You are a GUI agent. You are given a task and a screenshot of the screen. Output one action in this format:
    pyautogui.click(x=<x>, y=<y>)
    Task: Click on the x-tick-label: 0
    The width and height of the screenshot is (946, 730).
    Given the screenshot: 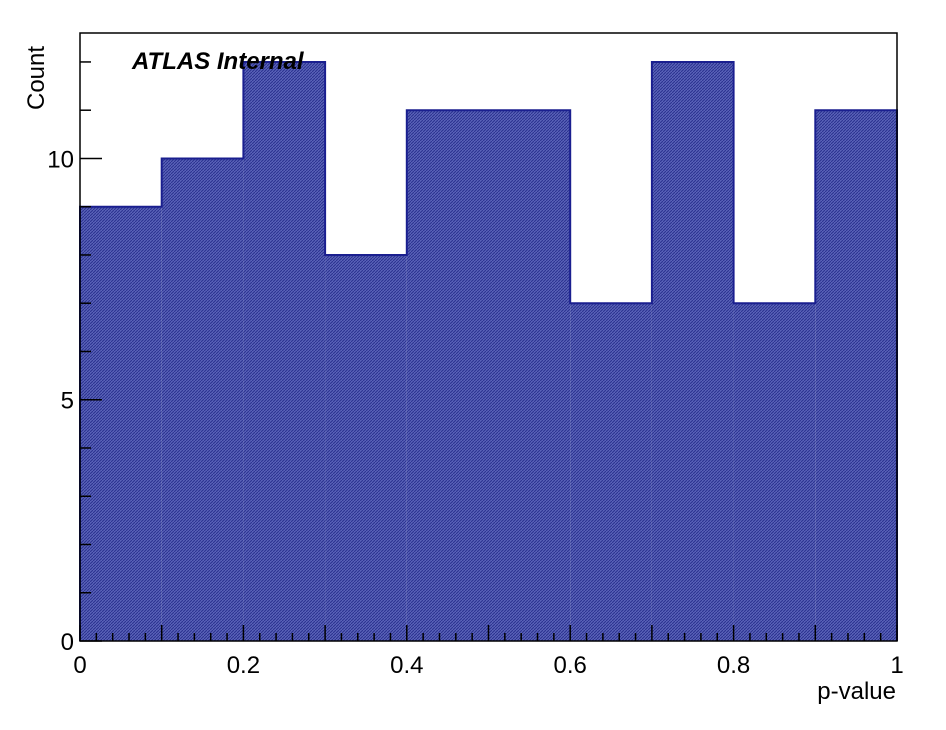 What is the action you would take?
    pyautogui.click(x=79, y=665)
    